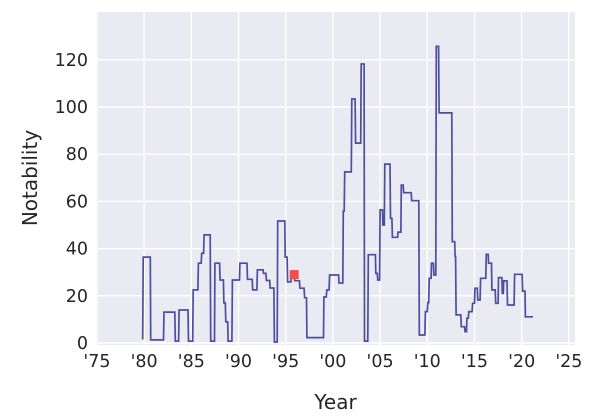  What do you see at coordinates (427, 362) in the screenshot?
I see `x-tick-label: '10` at bounding box center [427, 362].